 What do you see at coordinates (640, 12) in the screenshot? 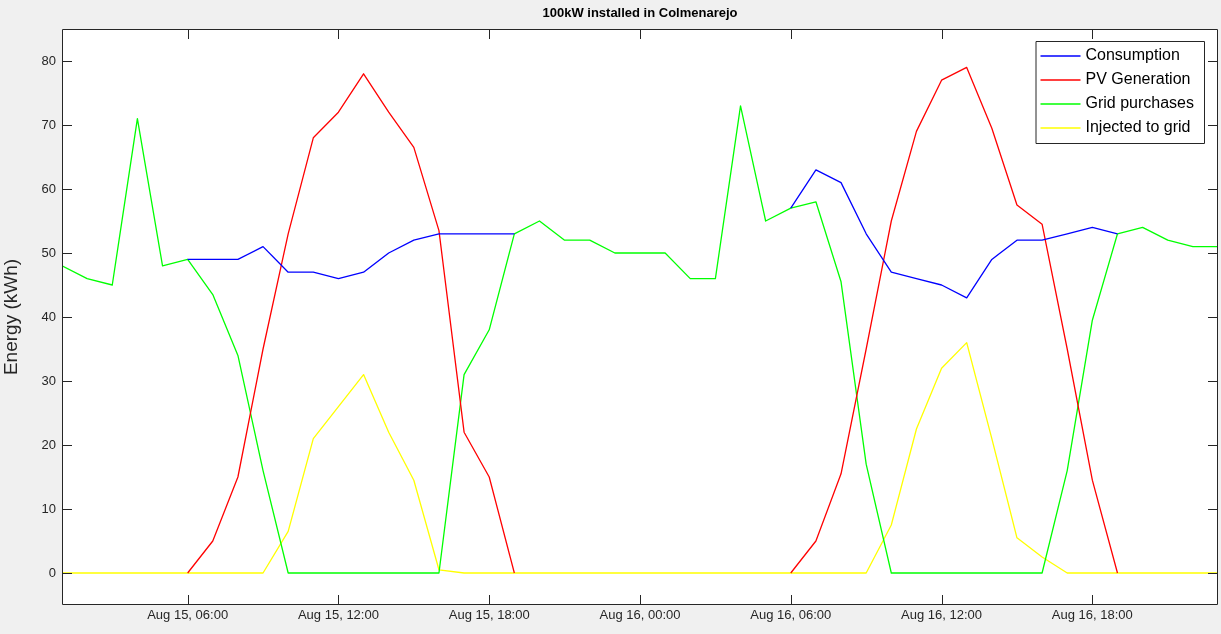
I see `chart-title: 100kW installed in Colmenarejo` at bounding box center [640, 12].